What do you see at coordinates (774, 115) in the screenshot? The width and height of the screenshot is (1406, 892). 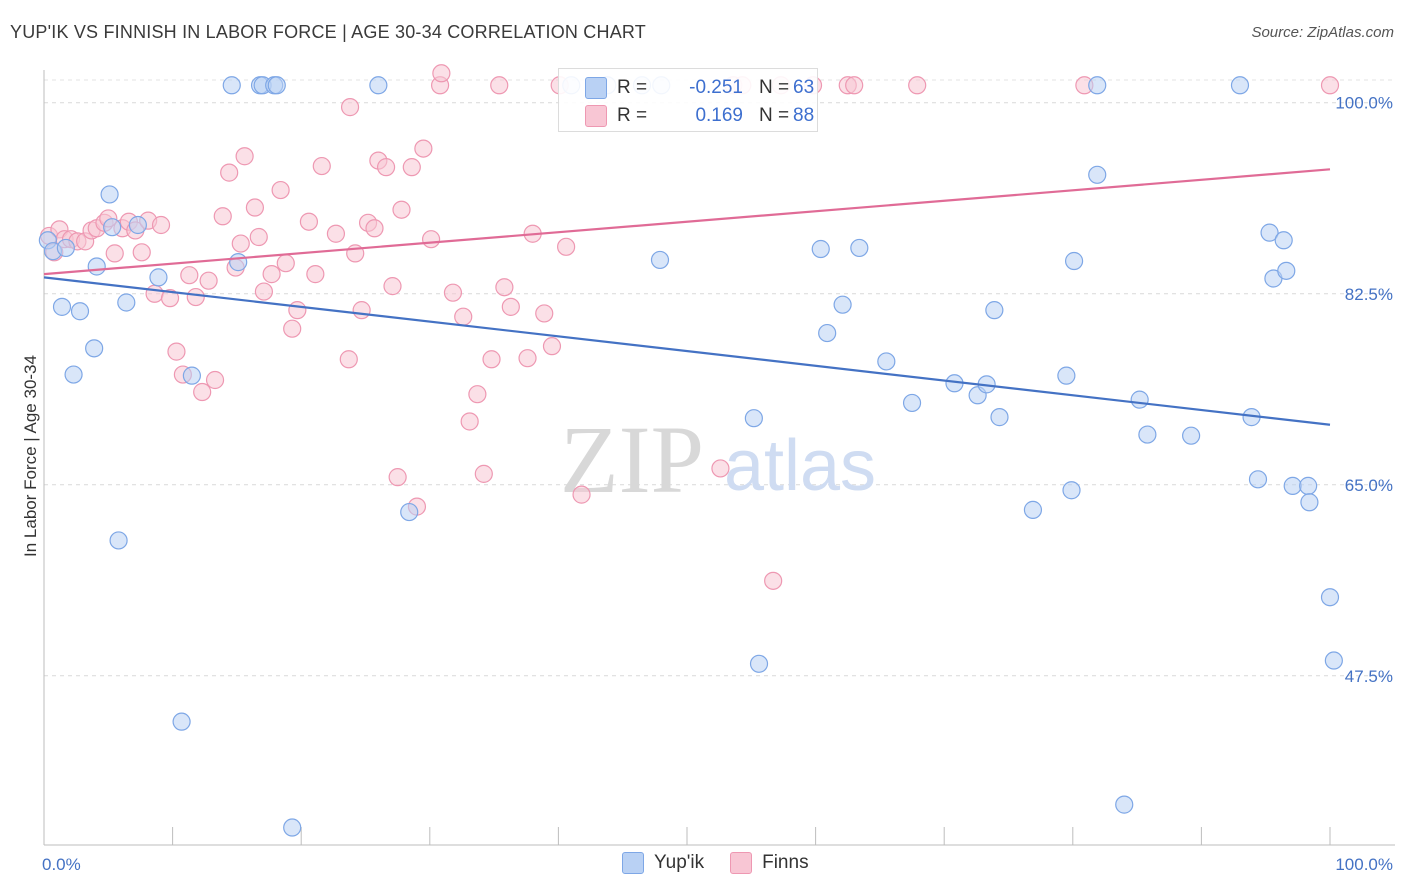 I see `n-label: N =` at bounding box center [774, 115].